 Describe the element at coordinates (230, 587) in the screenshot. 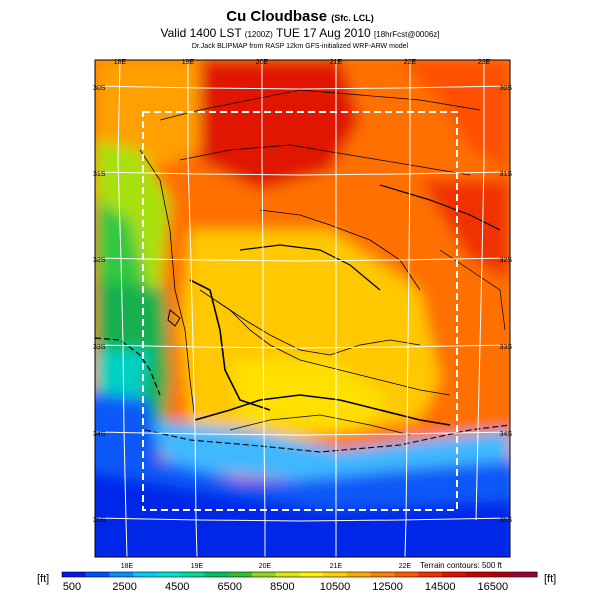

I see `colorbar-label: 6500` at that location.